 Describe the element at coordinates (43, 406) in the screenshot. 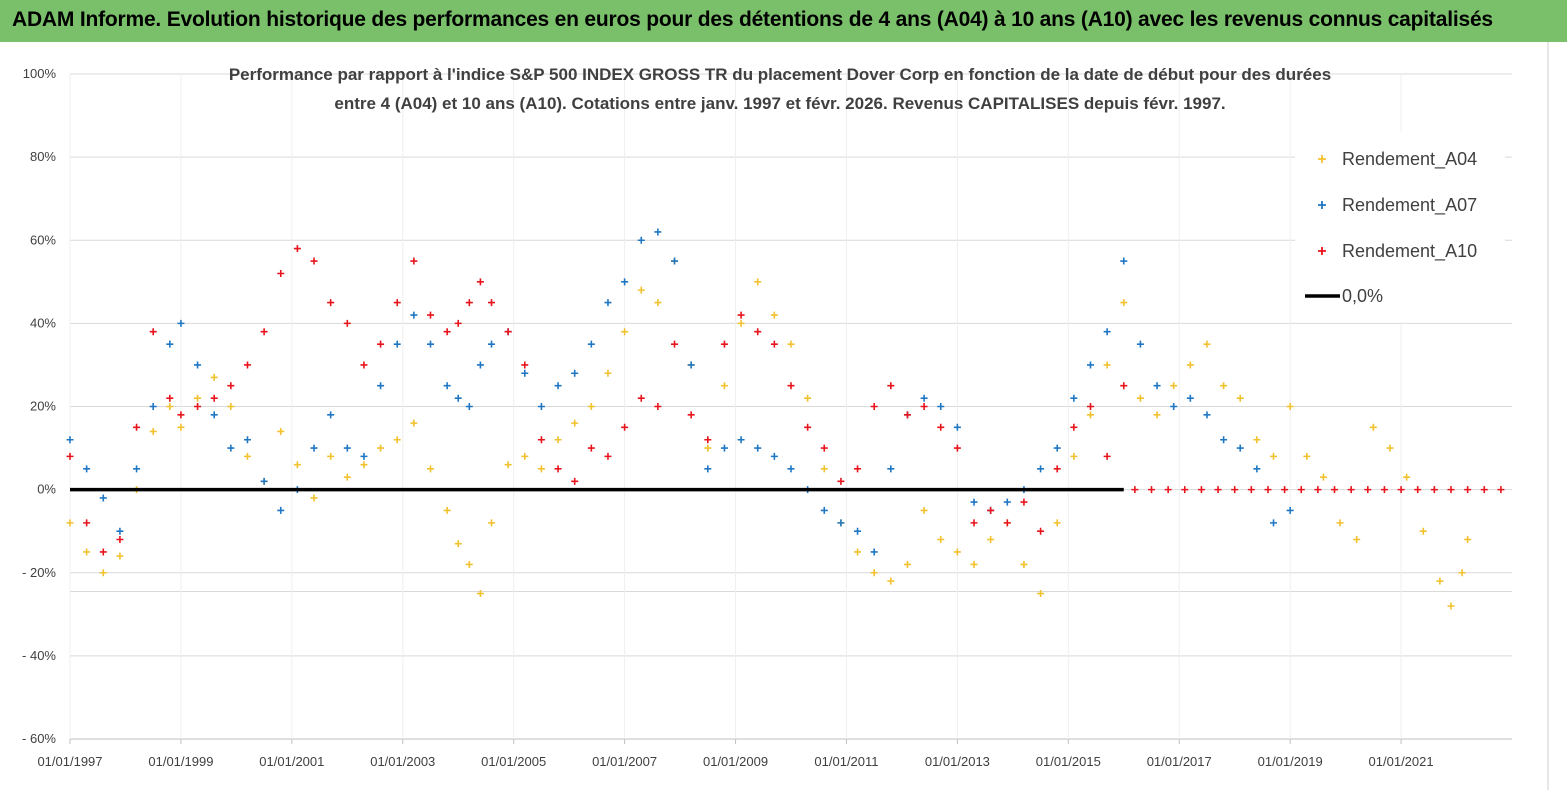

I see `y-tick-label: 20%` at that location.